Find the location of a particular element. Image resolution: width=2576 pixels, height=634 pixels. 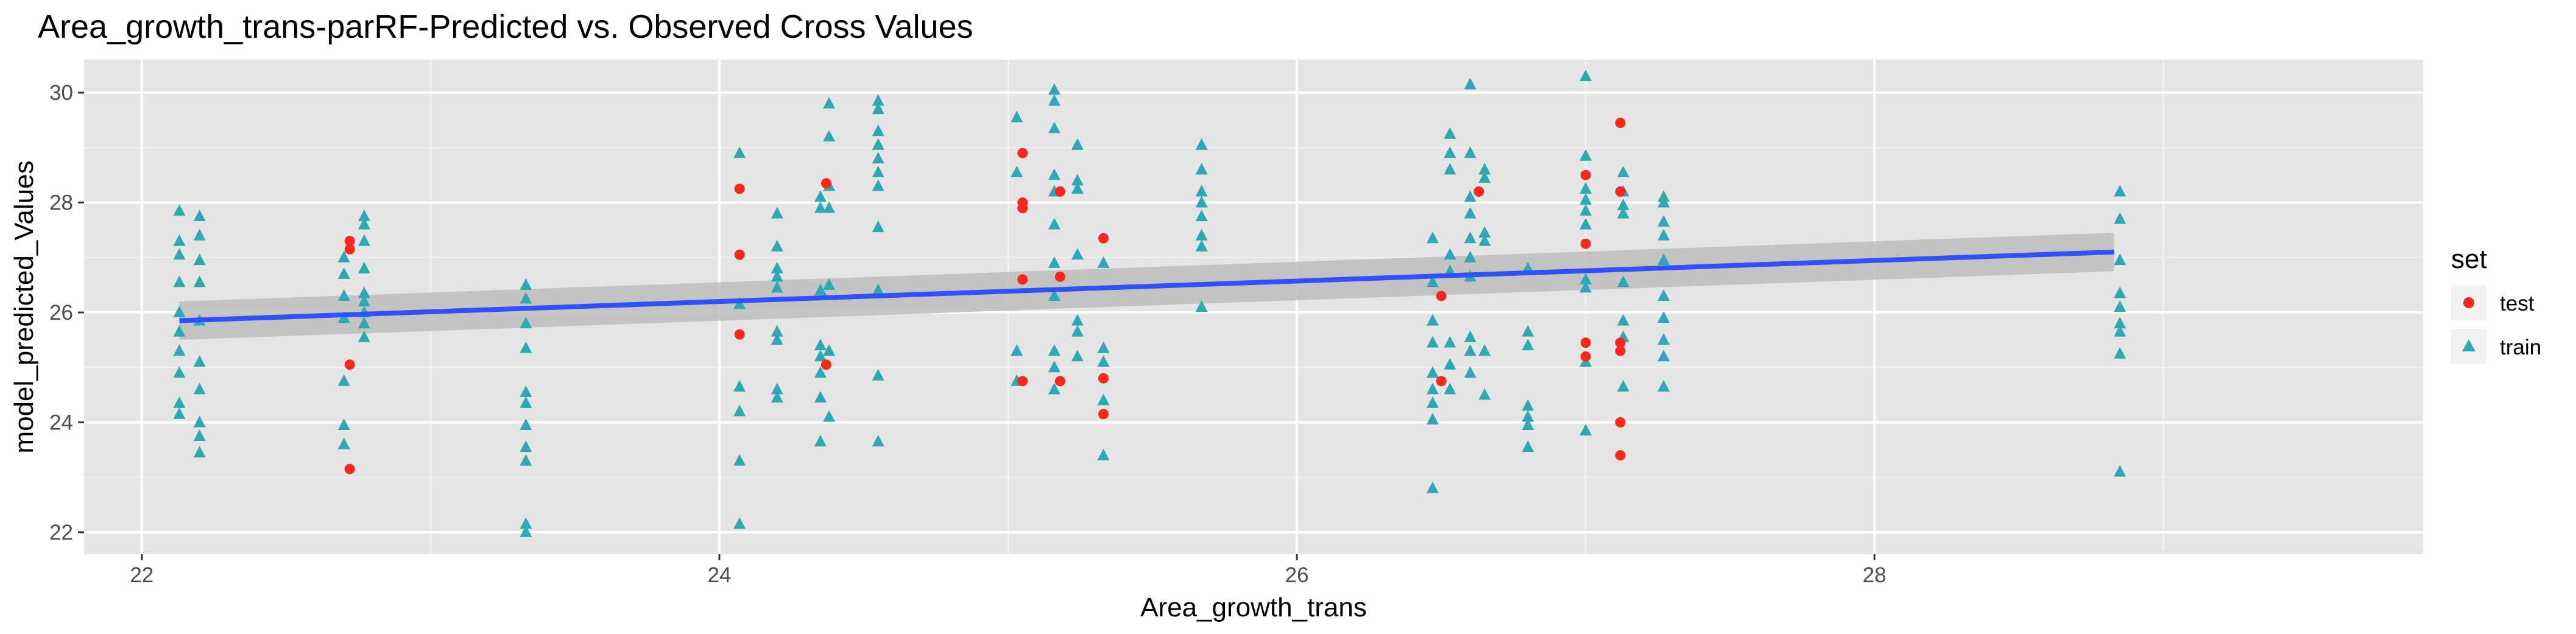

y-tick-label: 30 is located at coordinates (61, 93).